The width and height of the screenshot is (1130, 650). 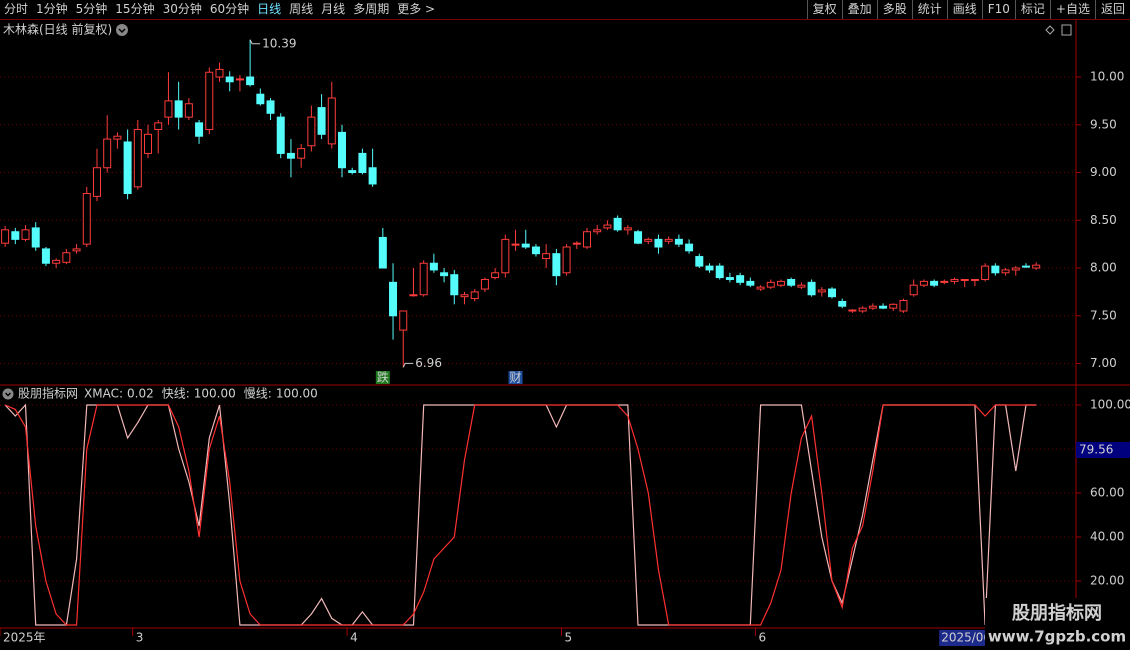 I want to click on y-tick-label: 10.00, so click(x=1107, y=77).